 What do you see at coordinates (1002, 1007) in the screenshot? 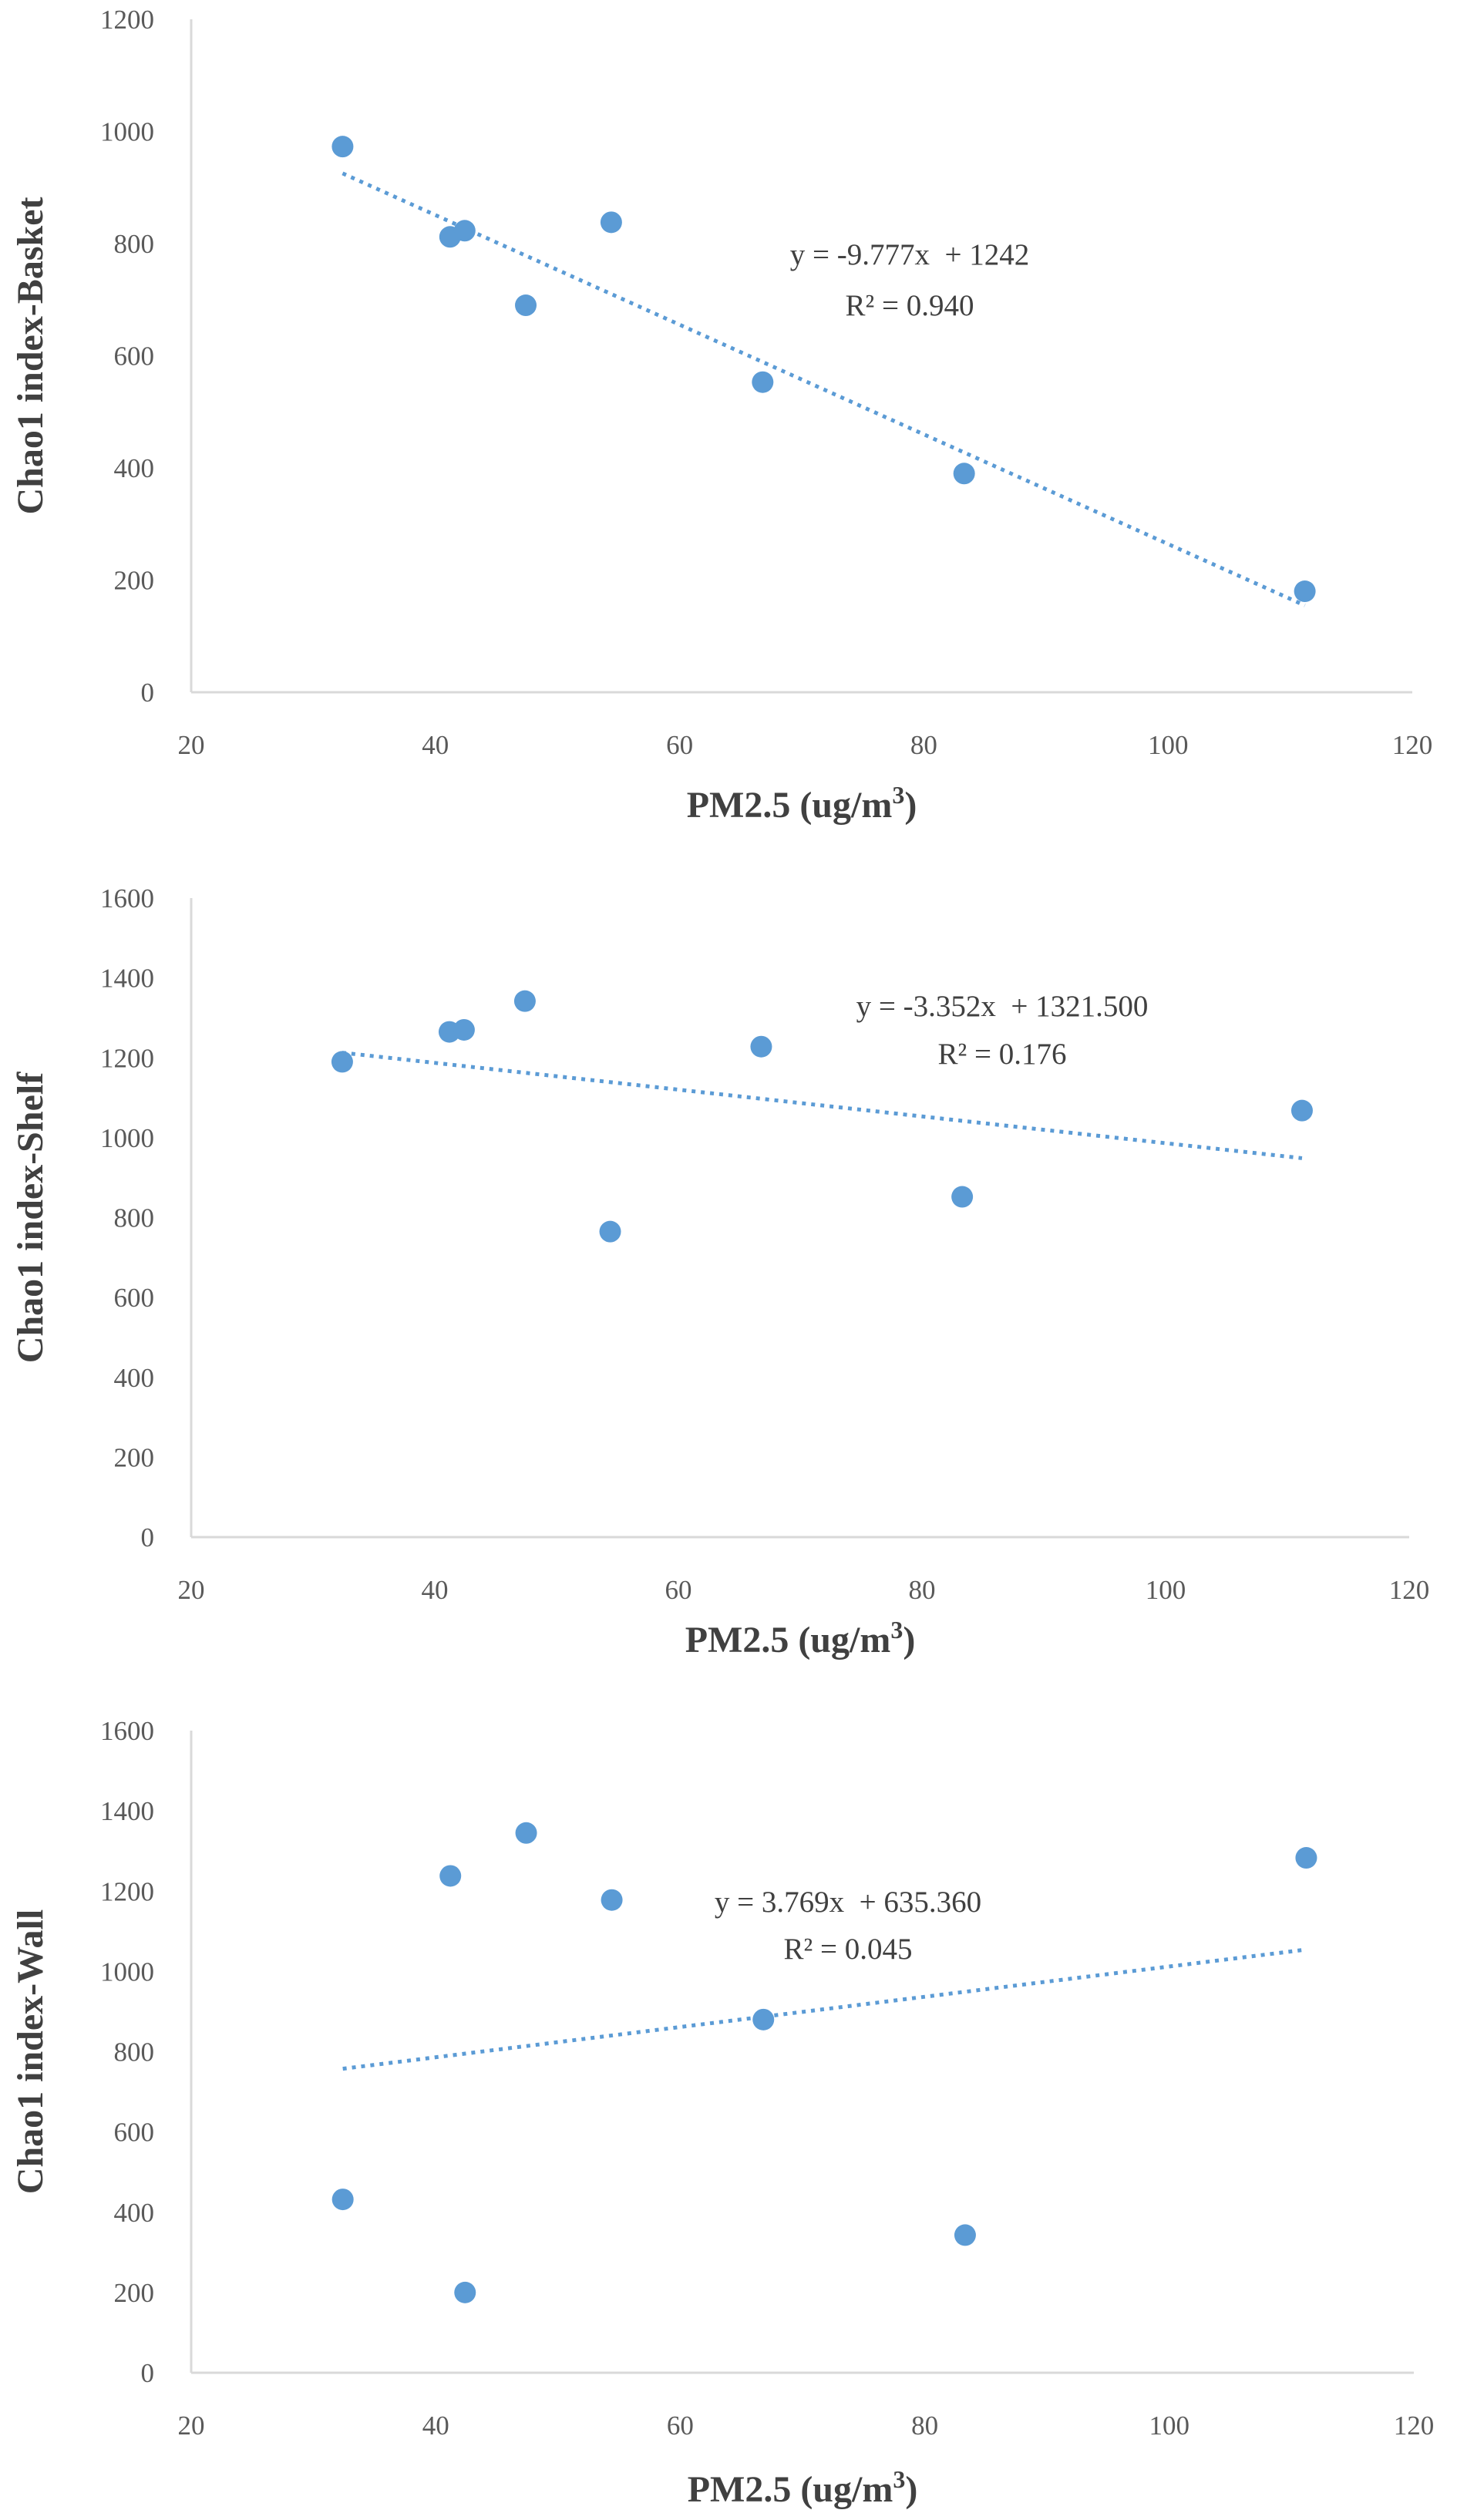
I see `trendline-equation: y = -3.352x + 1321.500` at bounding box center [1002, 1007].